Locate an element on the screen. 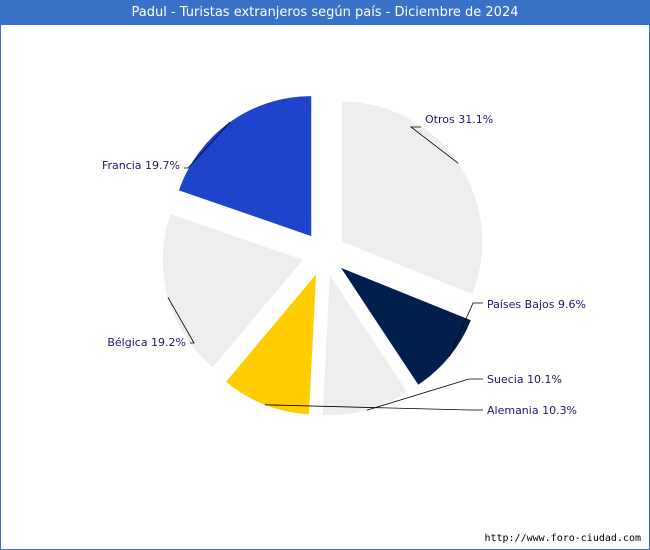 This screenshot has height=550, width=650. leader-line-paises-bajos is located at coordinates (466, 329).